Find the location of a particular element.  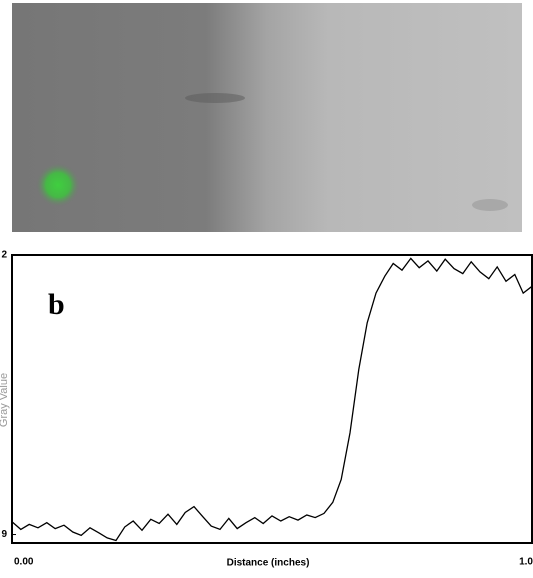

x-tick-label: 0.00 is located at coordinates (24, 562).